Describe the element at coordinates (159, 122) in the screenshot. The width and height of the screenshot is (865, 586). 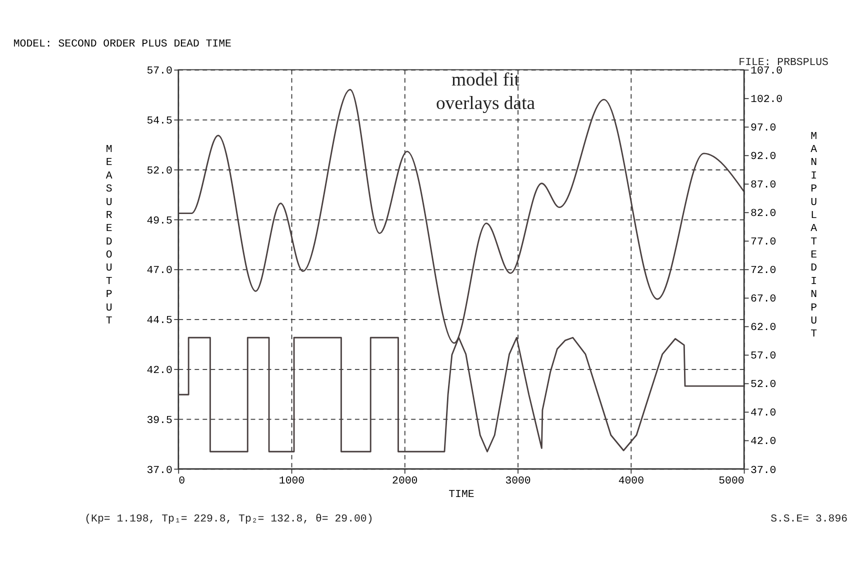
I see `y-tick-label: 54.5` at that location.